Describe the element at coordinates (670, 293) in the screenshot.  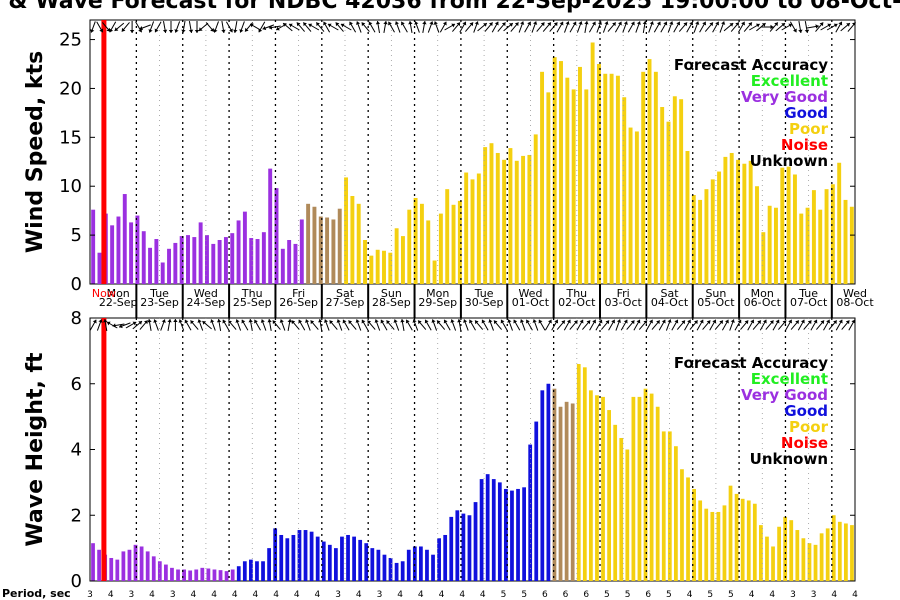
I see `day-name-label: Sat` at that location.